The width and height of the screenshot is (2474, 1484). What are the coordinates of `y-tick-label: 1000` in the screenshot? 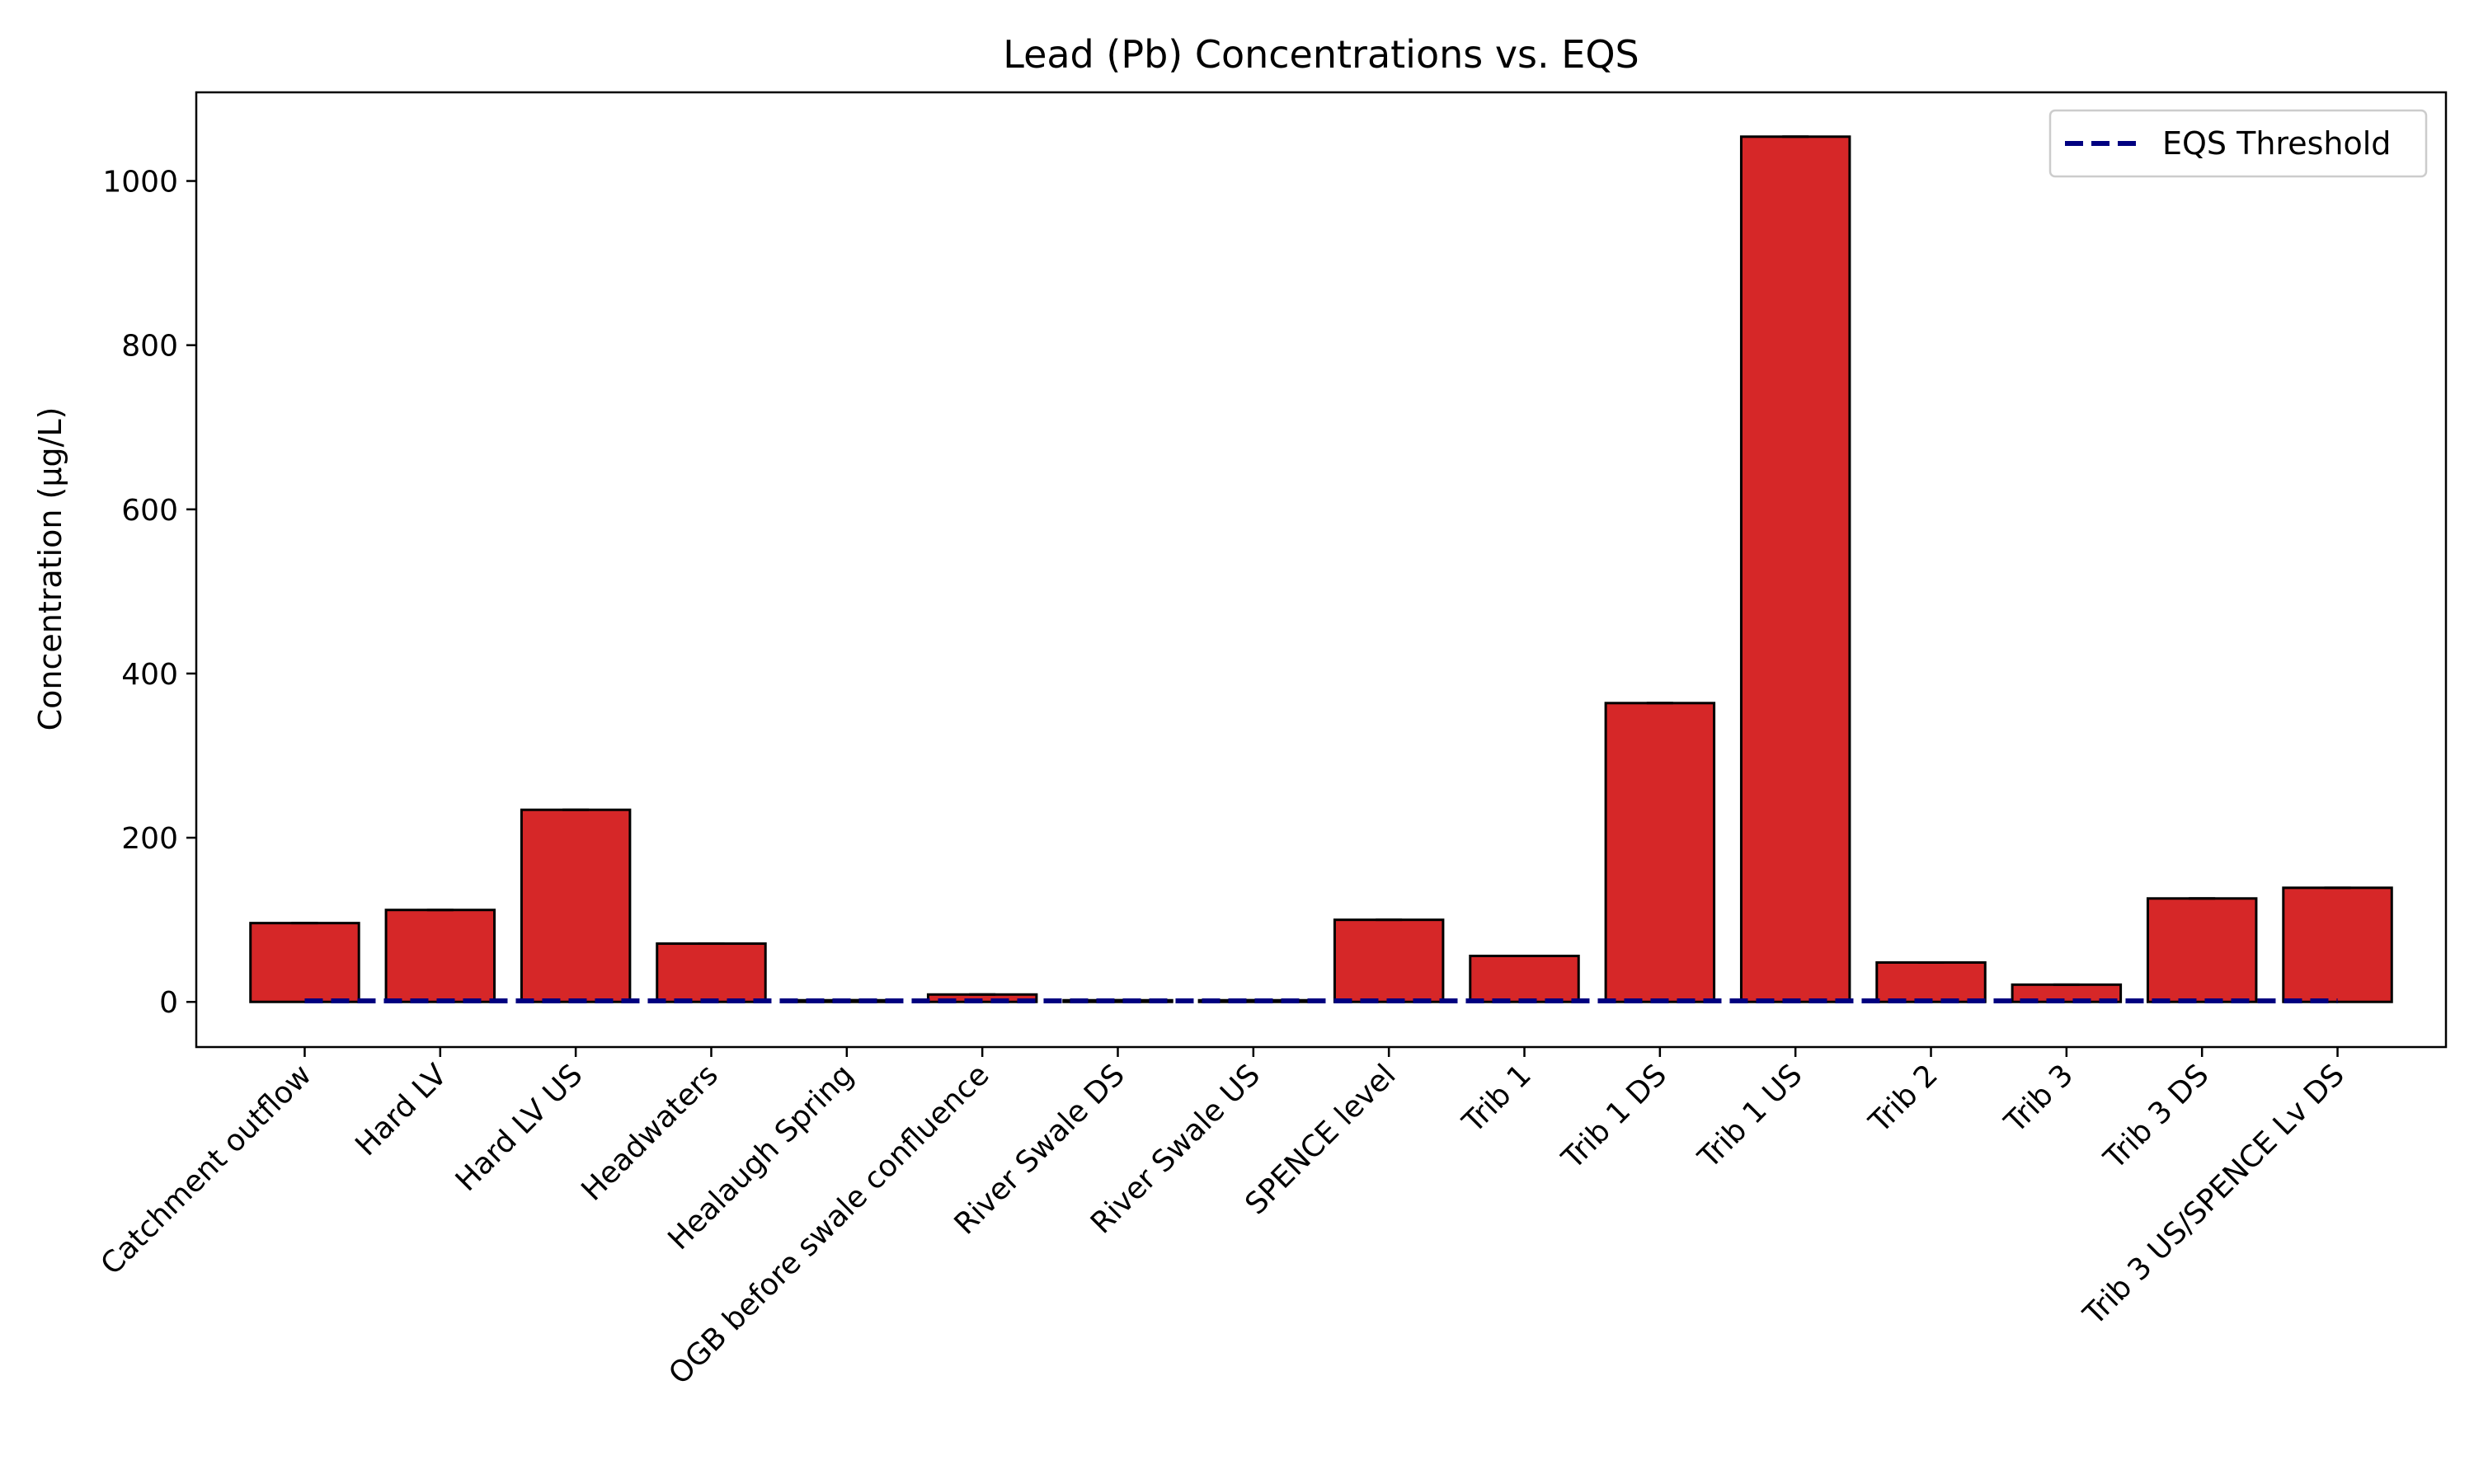 It's located at (140, 183).